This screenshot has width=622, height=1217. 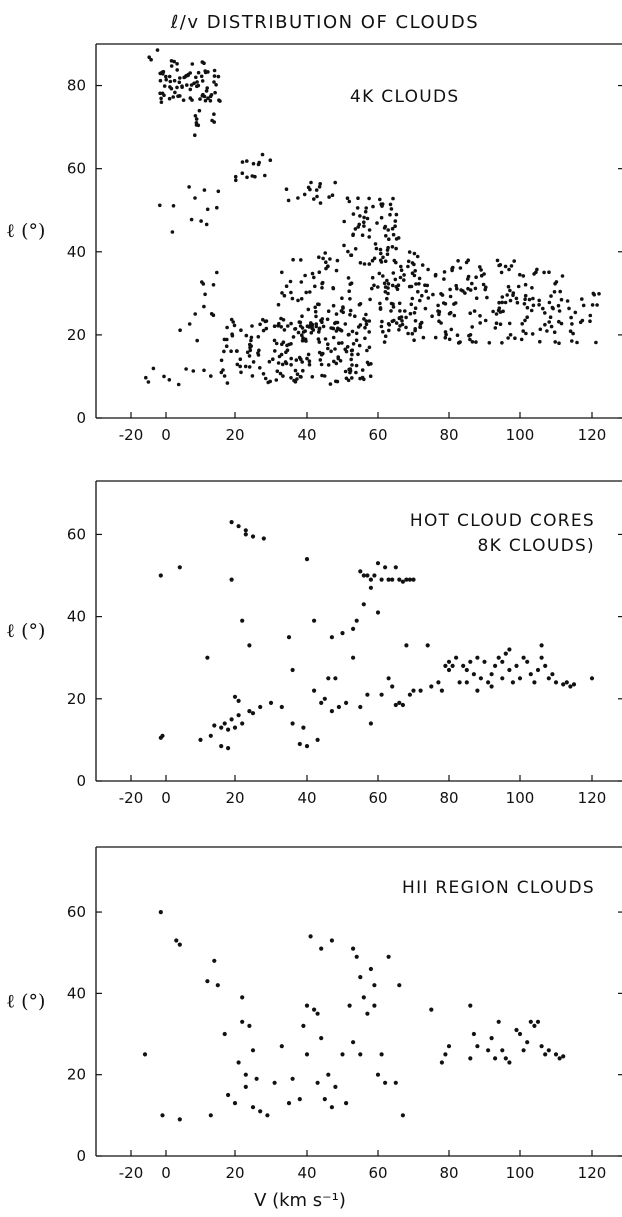 I want to click on x-tick-label: 100, so click(x=520, y=1173).